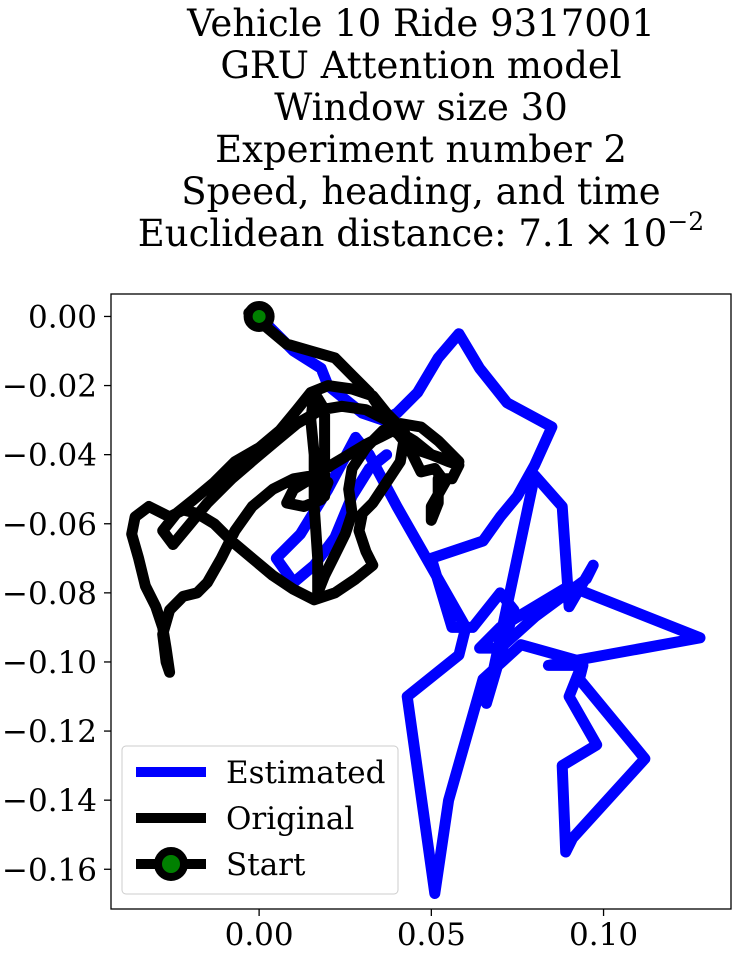 The width and height of the screenshot is (738, 957). I want to click on title-metric-prefix: Euclidean distance: 7.1, so click(357, 233).